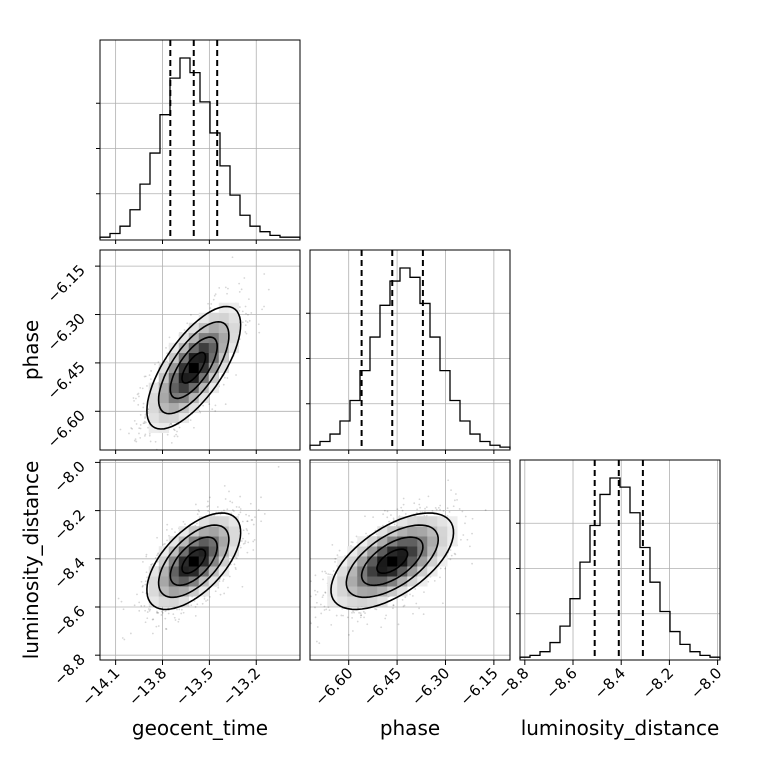  I want to click on x-axis-label-luminosity-distance: luminosity_distance, so click(620, 728).